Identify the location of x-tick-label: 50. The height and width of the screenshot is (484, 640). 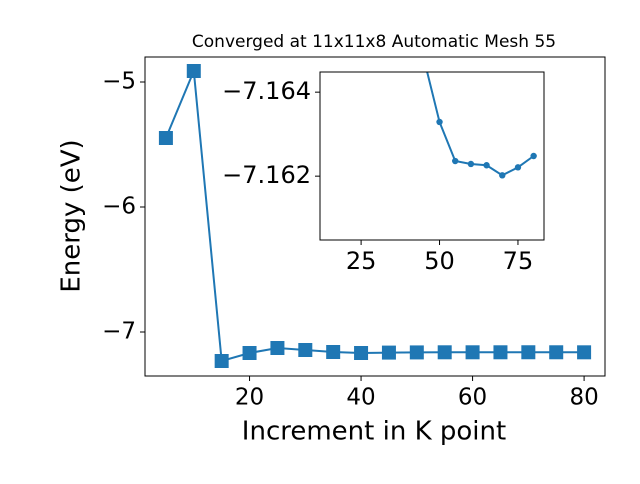
(439, 261).